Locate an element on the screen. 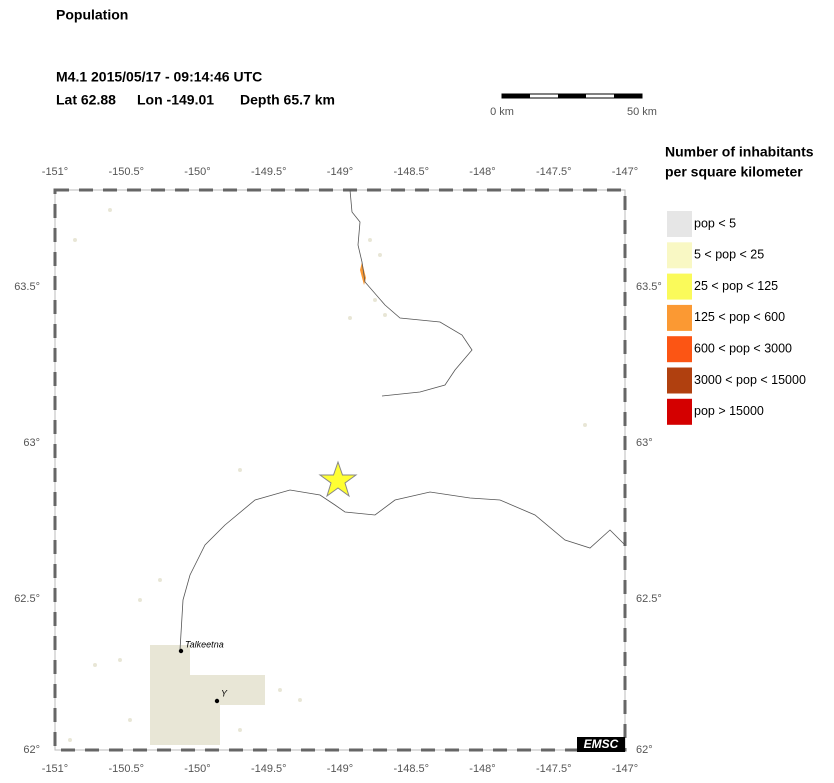 The width and height of the screenshot is (834, 783). scale-end: 50 km is located at coordinates (642, 112).